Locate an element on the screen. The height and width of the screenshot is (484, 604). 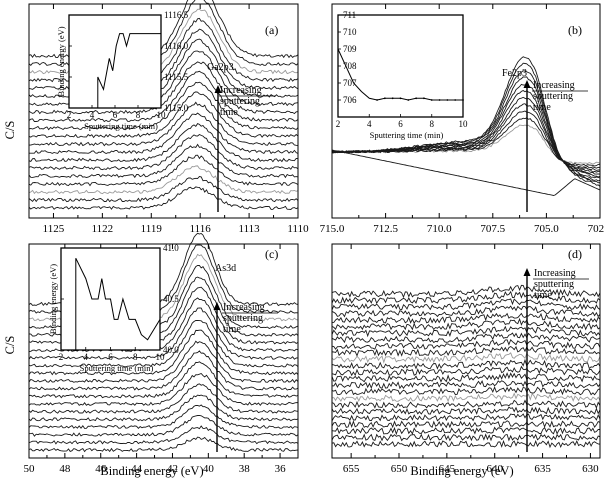
x-tick-label: 655 is located at coordinates (351, 469).